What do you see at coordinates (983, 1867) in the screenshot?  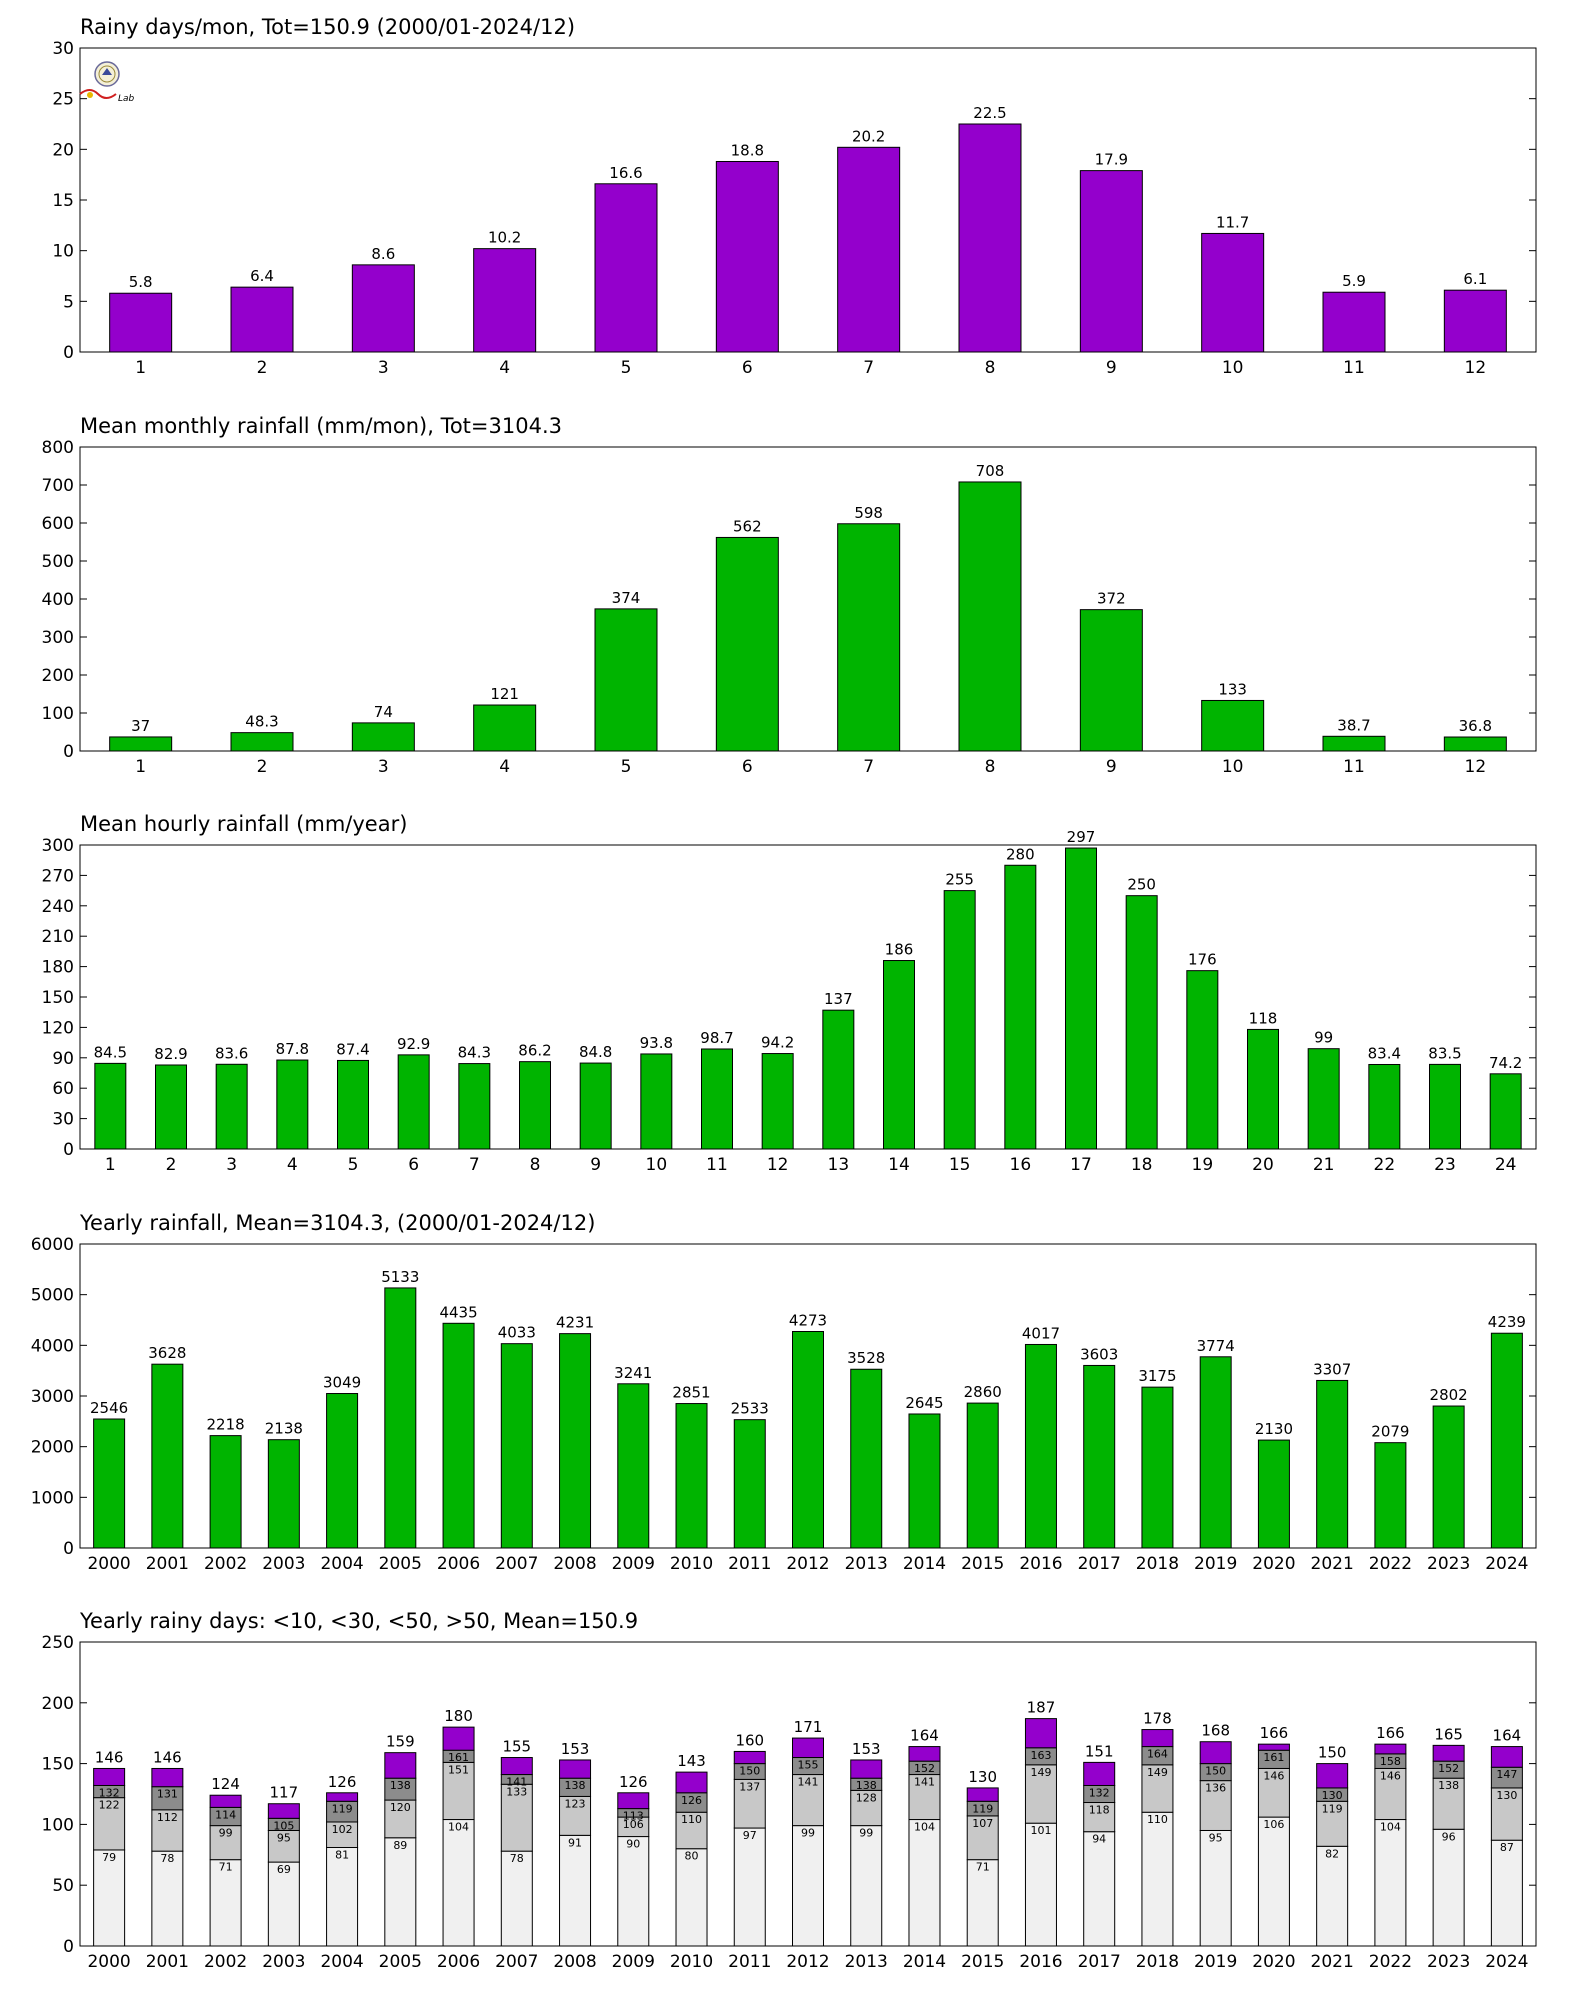 I see `stack-label-lt10: 71` at bounding box center [983, 1867].